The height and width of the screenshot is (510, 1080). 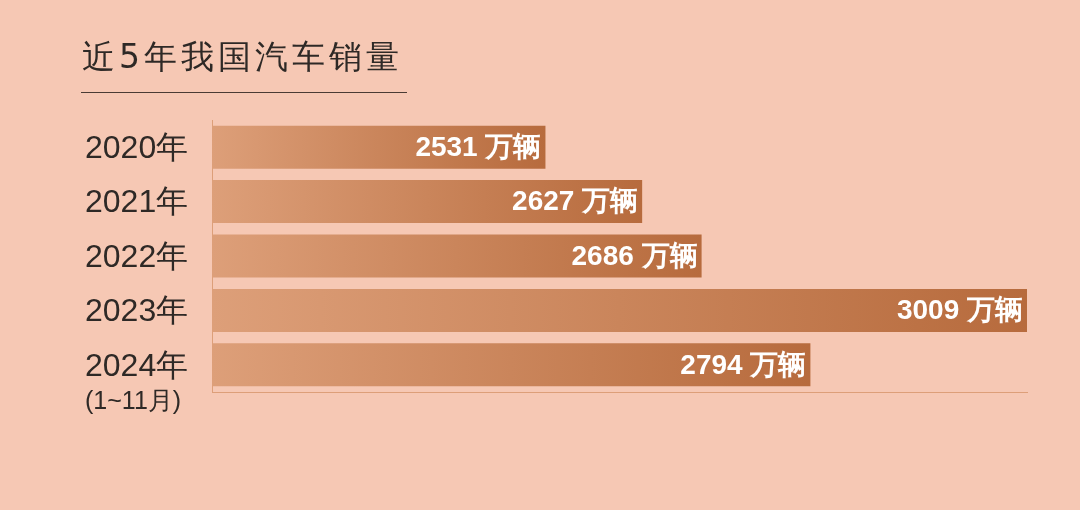 I want to click on chart-title: 近5年我国汽车销量, so click(x=242, y=56).